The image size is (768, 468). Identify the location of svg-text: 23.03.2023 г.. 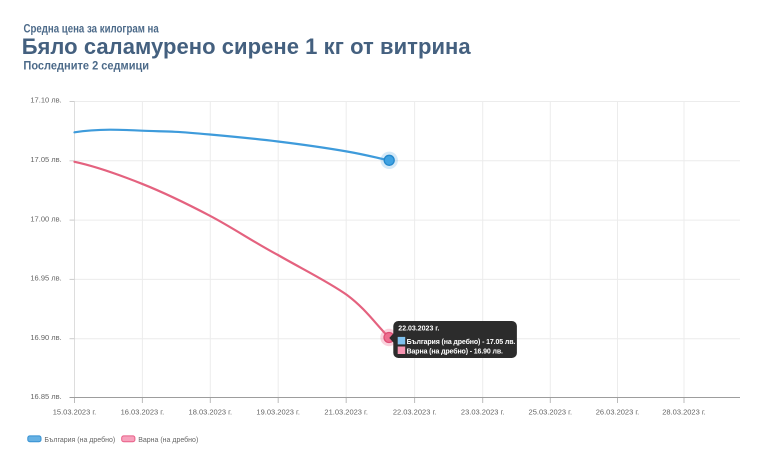
(483, 412).